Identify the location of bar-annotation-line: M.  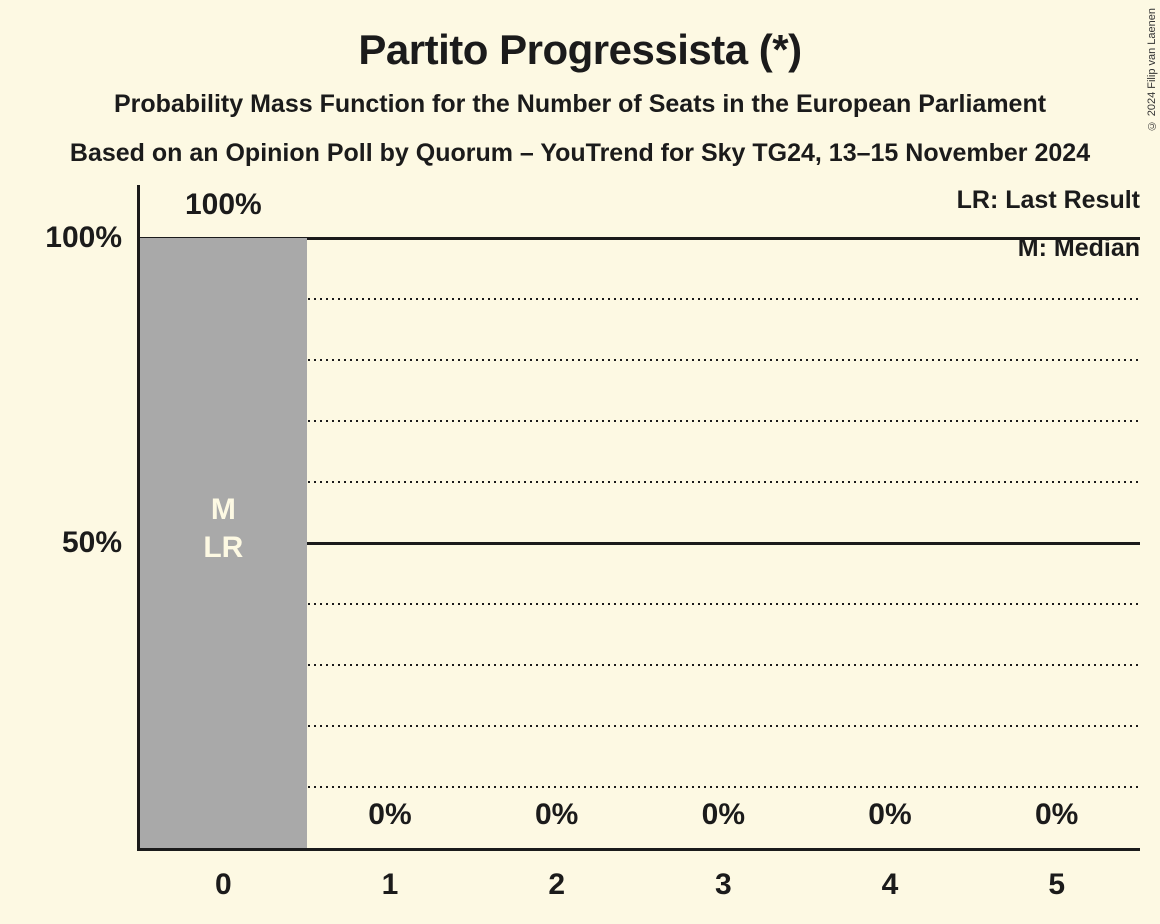
(223, 509).